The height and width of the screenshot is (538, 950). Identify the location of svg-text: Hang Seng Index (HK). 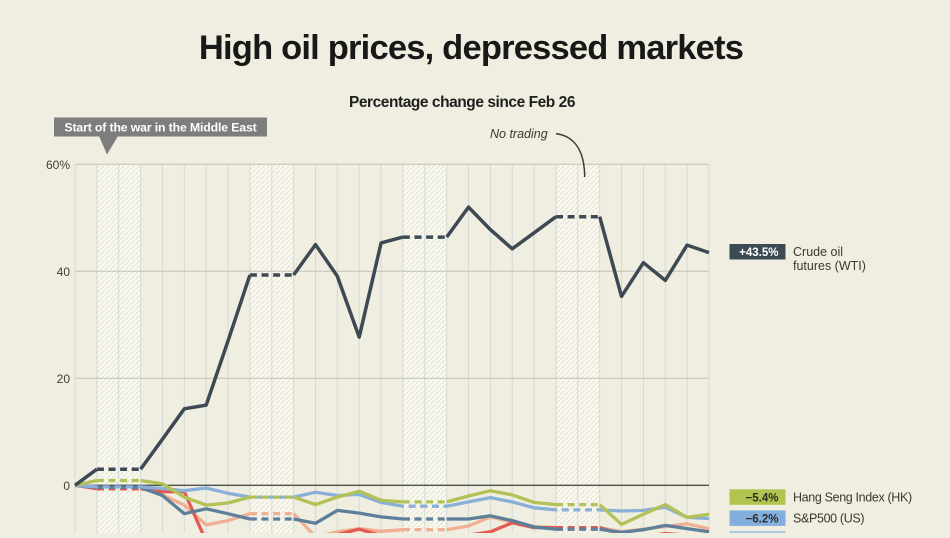
(852, 497).